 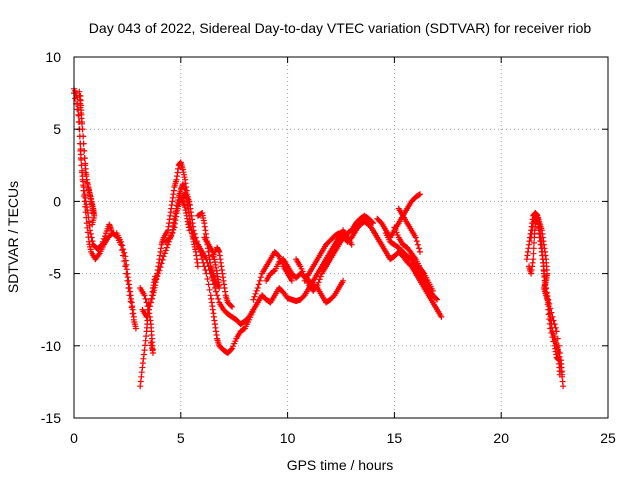 I want to click on x-tick-label: 0, so click(x=74, y=438).